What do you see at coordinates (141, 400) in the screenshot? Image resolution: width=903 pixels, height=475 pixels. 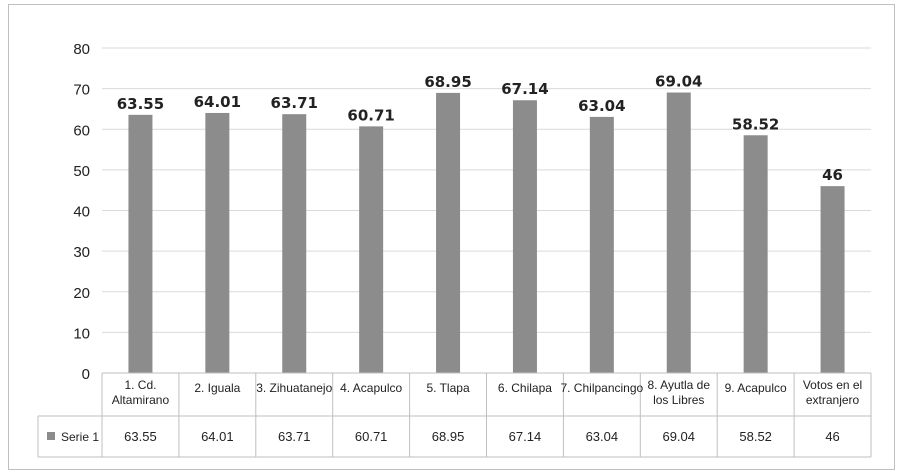 I see `category-label: Altamirano` at bounding box center [141, 400].